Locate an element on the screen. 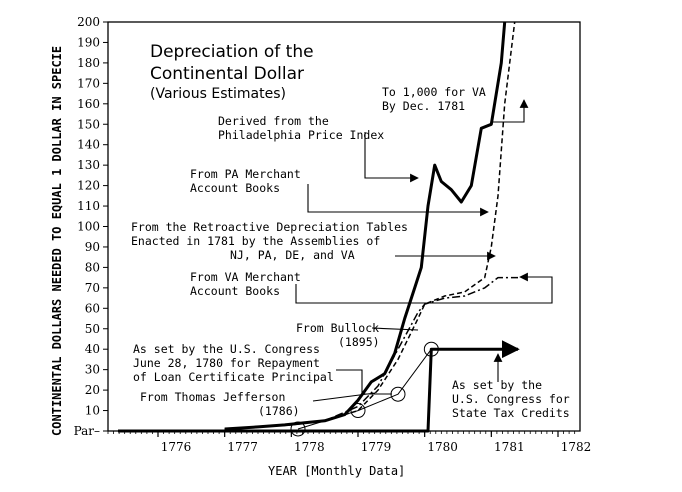  annotation-state-tax-line3: State Tax Credits is located at coordinates (511, 413).